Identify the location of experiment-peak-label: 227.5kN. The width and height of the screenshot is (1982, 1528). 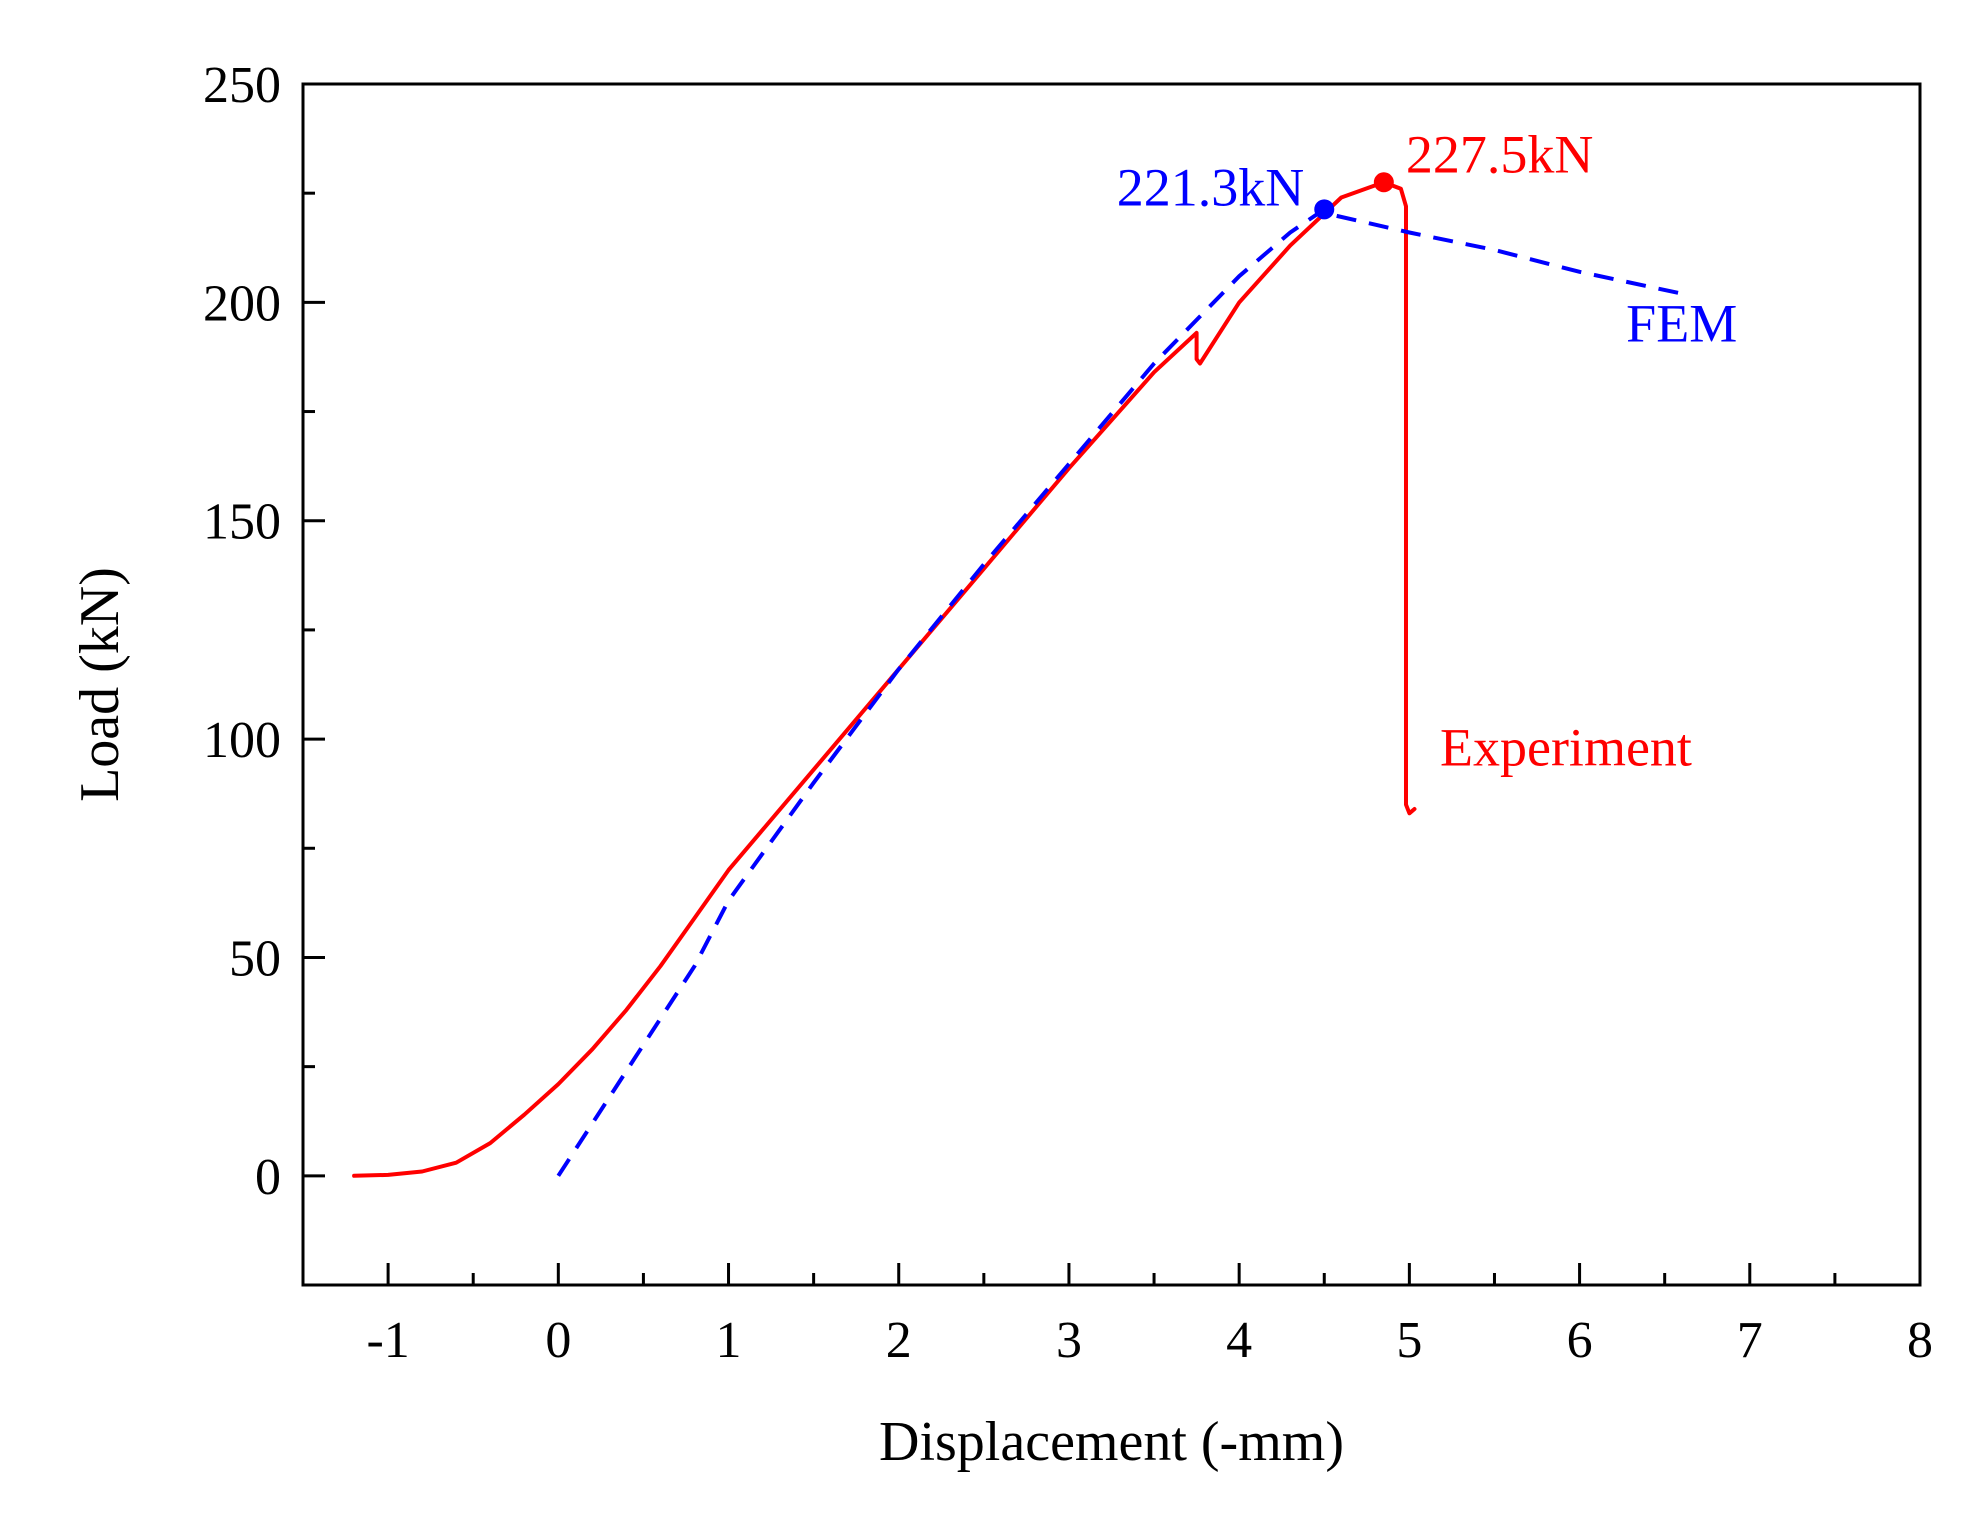
(1500, 154).